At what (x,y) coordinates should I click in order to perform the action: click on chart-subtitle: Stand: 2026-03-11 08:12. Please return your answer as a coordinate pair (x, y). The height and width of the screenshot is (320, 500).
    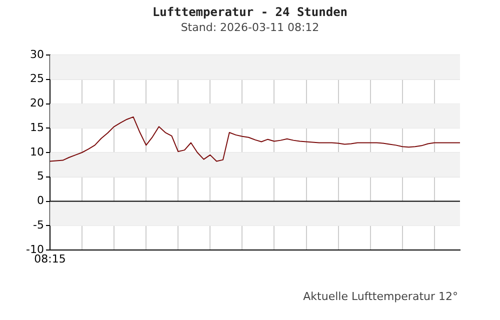
    Looking at the image, I should click on (250, 27).